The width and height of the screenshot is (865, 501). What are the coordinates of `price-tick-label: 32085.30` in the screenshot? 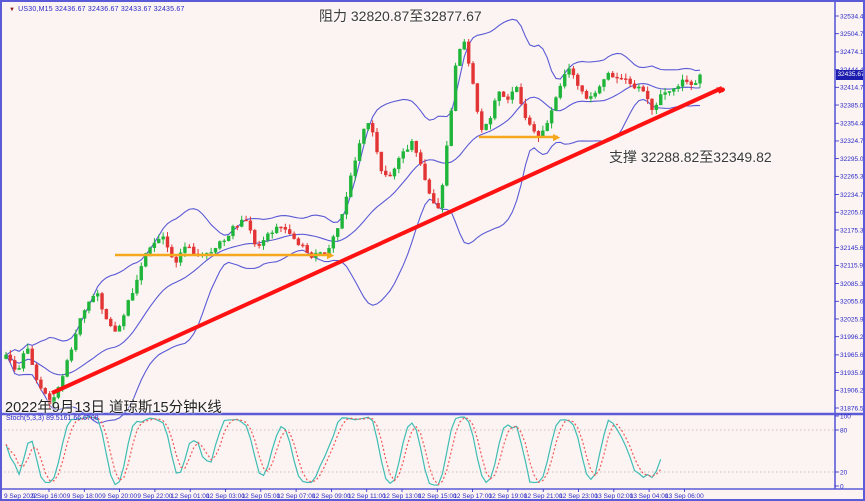 It's located at (852, 284).